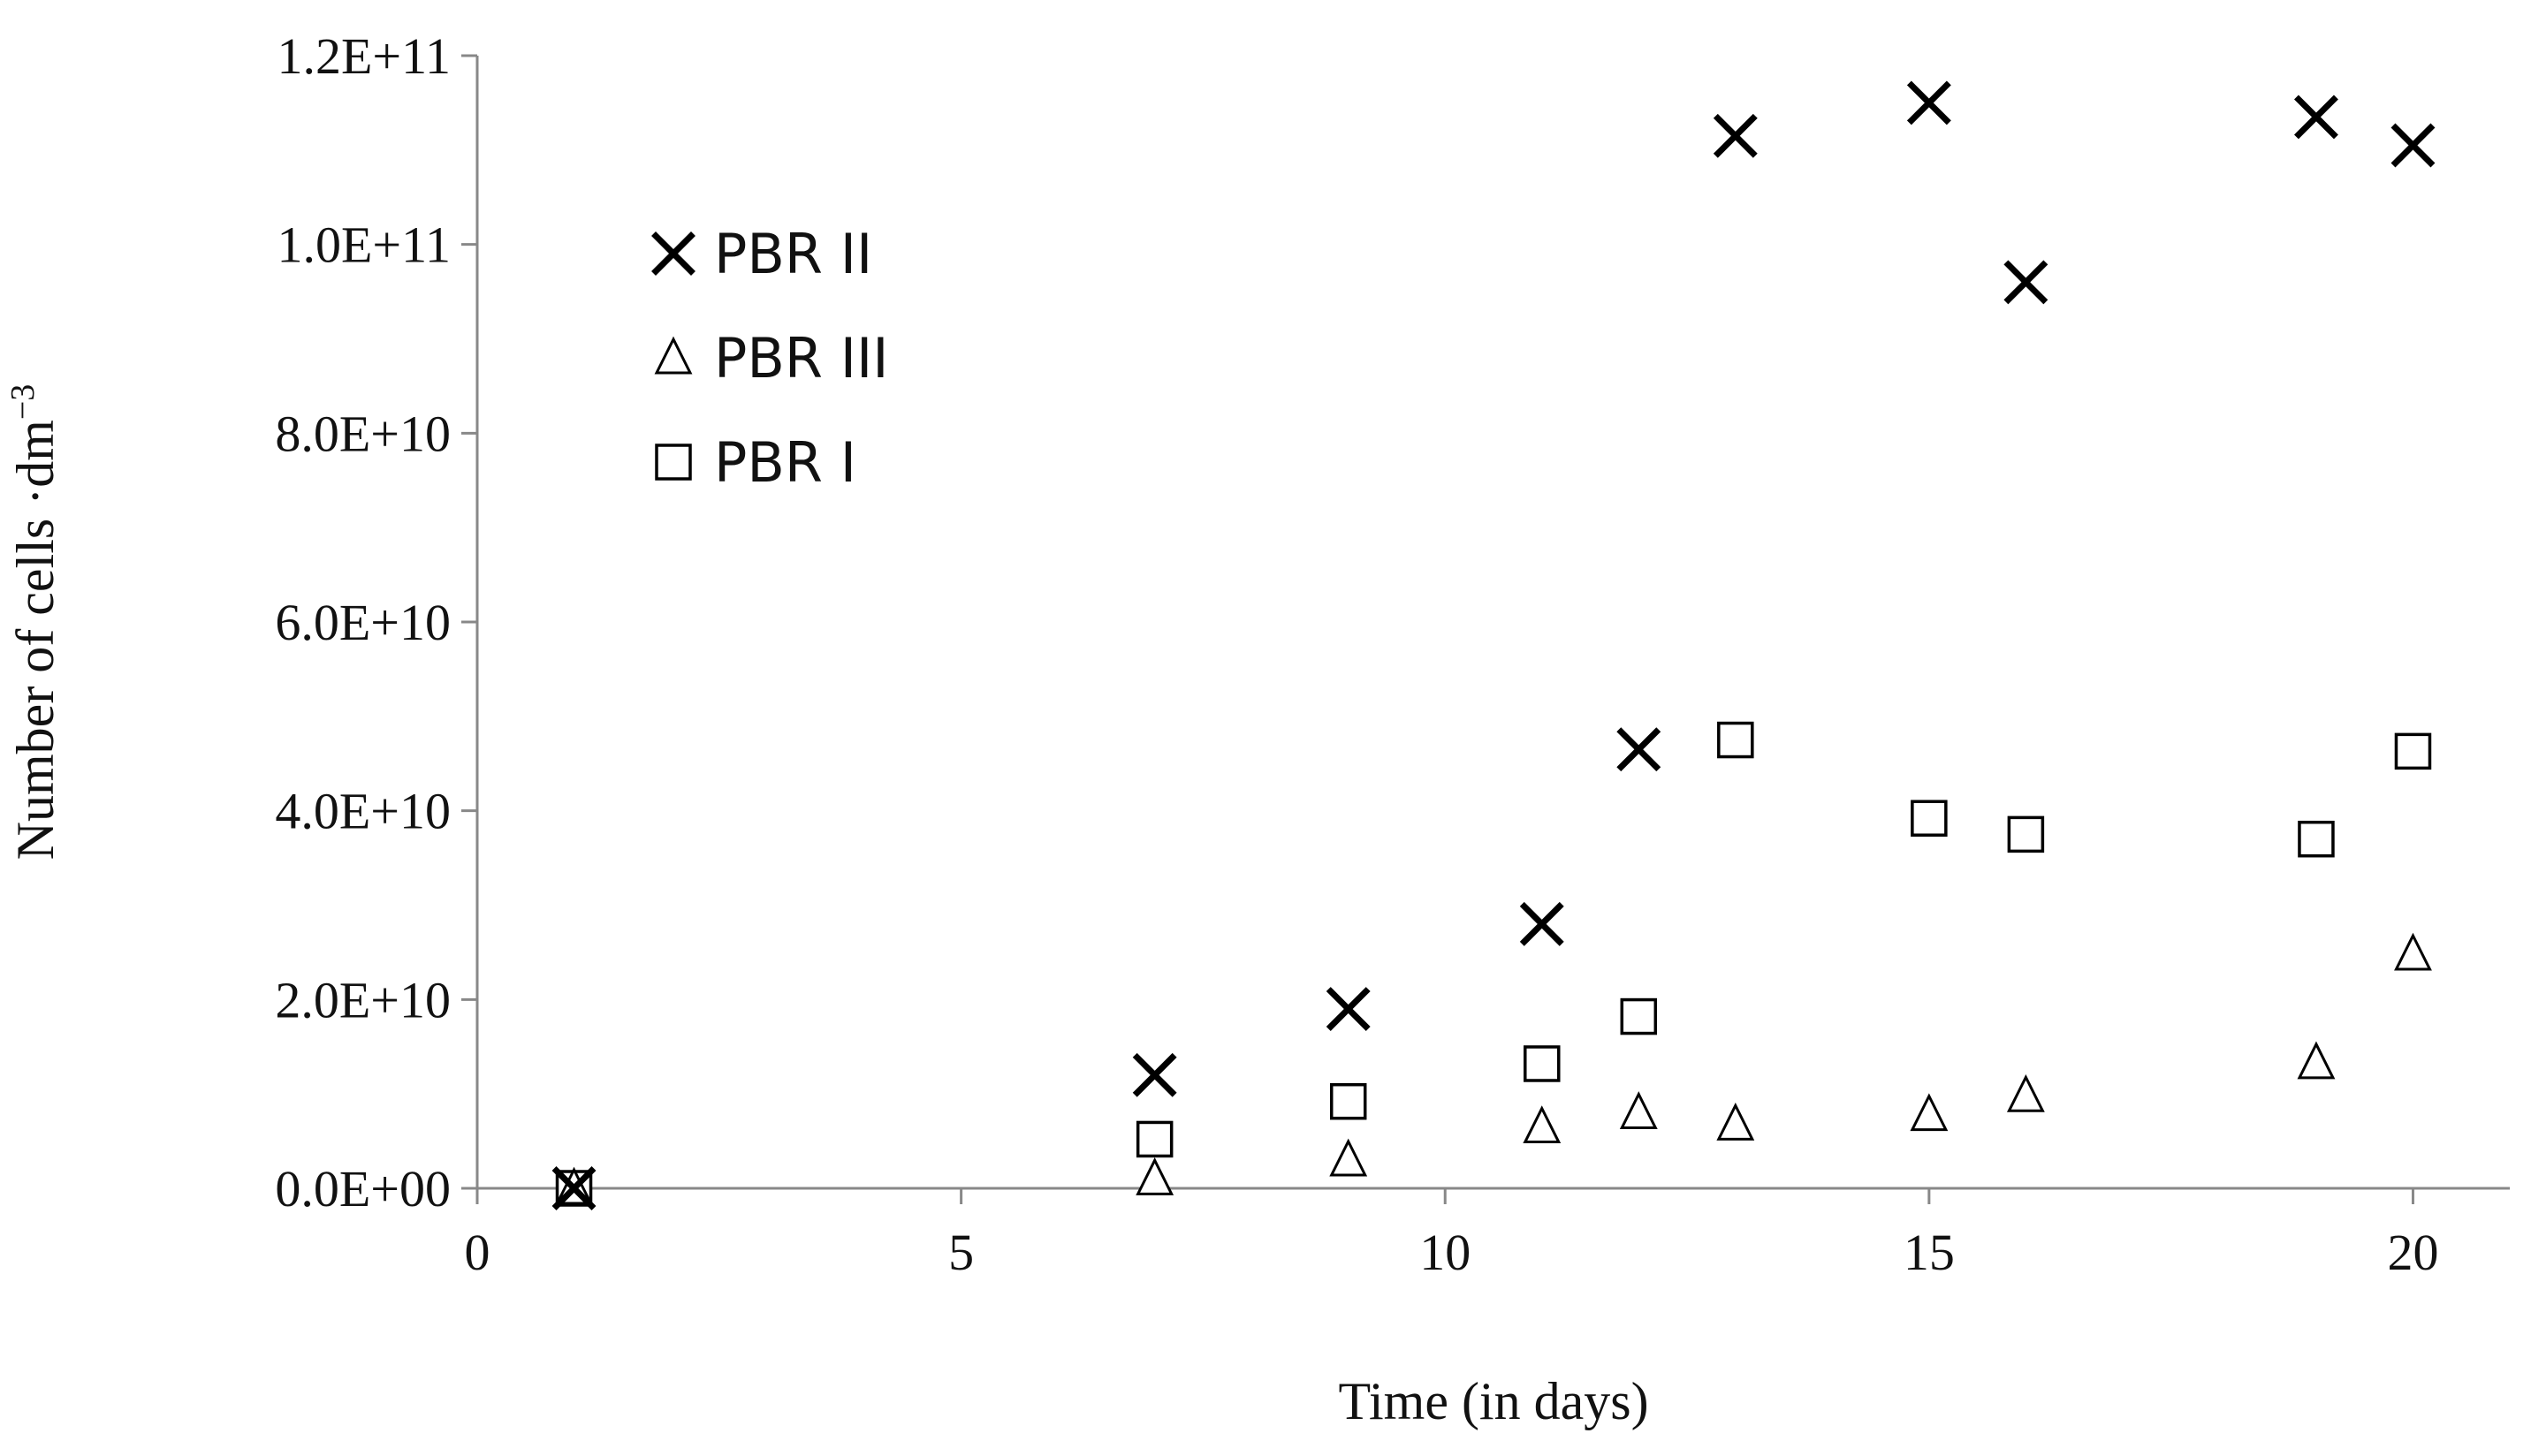 Image resolution: width=2531 pixels, height=1456 pixels. I want to click on y-tick-label: 6.0E+10, so click(363, 622).